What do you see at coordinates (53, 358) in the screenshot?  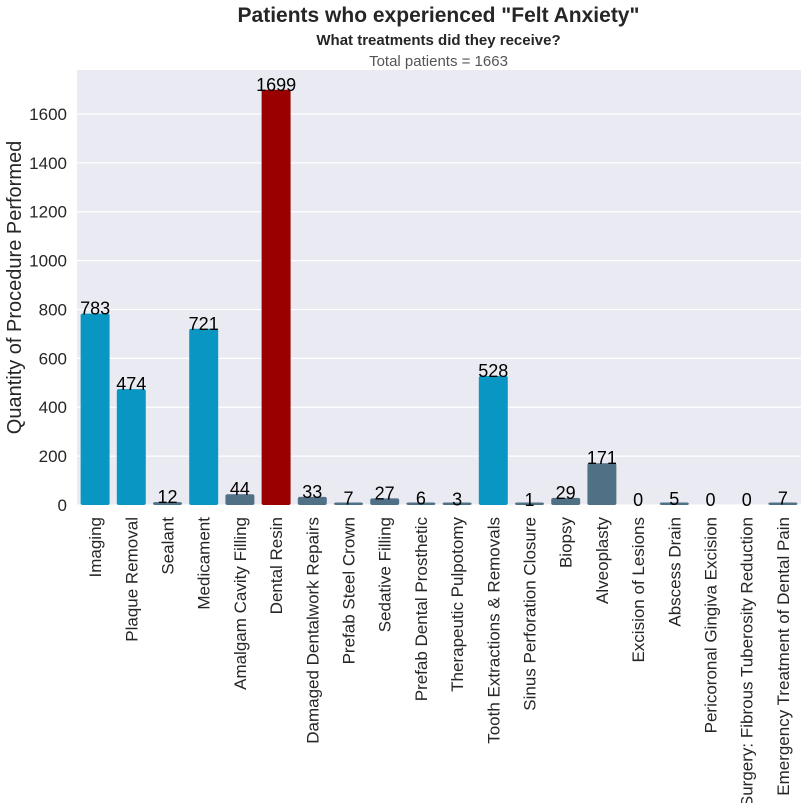 I see `y-tick-label: 600` at bounding box center [53, 358].